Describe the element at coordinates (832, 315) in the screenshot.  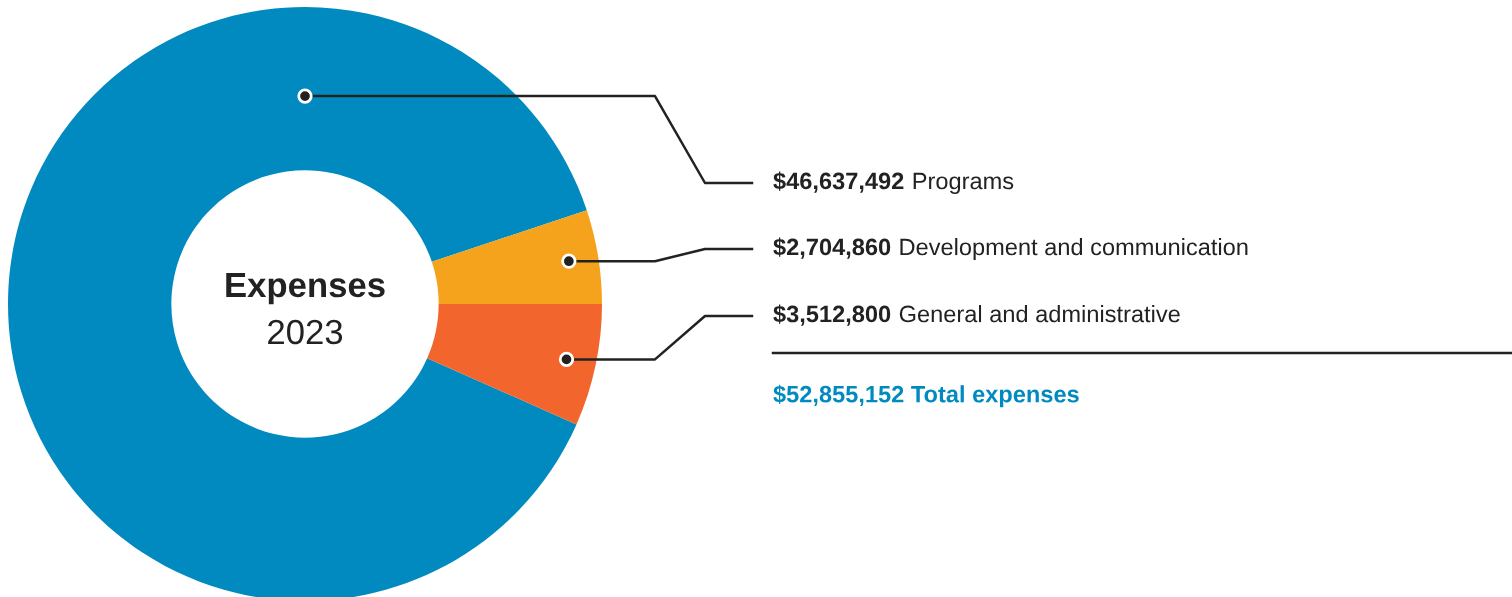
I see `data-label: $3,512,800` at that location.